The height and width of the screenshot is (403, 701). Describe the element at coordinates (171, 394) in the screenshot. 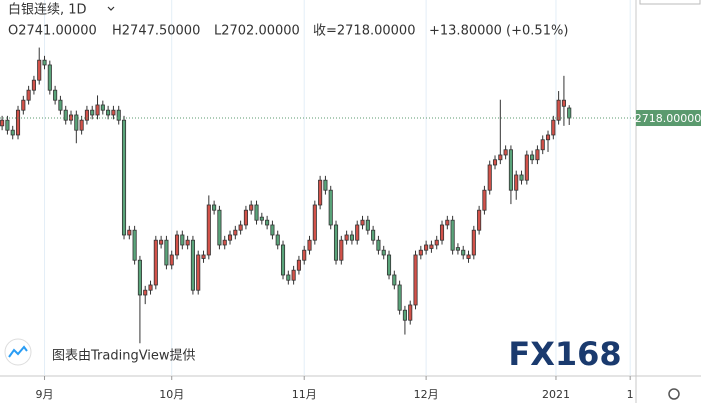

I see `x-tick-label: 10月` at that location.